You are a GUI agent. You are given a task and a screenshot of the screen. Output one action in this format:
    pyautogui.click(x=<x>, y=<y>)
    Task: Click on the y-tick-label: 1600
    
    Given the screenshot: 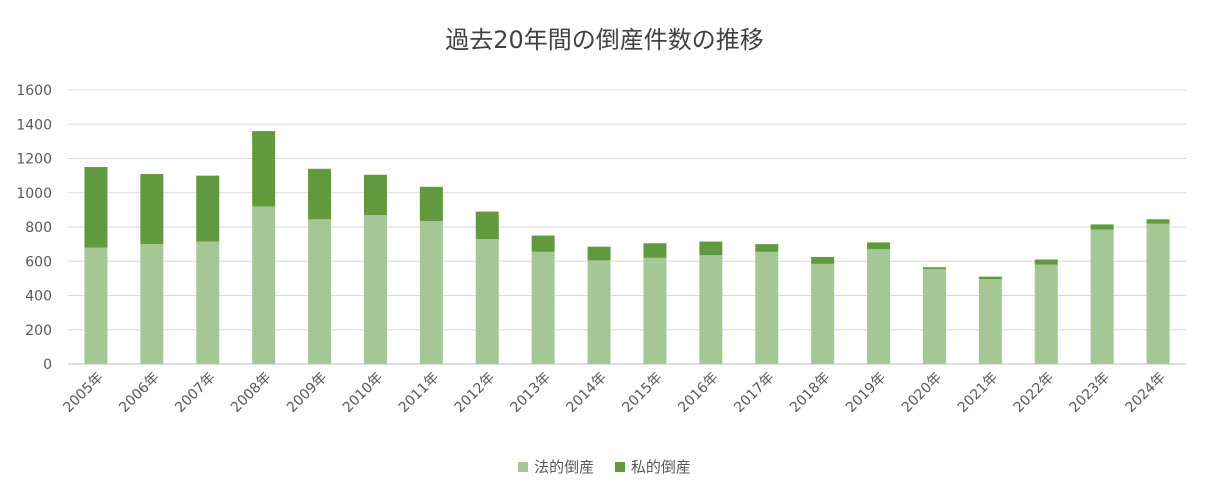 What is the action you would take?
    pyautogui.click(x=34, y=91)
    